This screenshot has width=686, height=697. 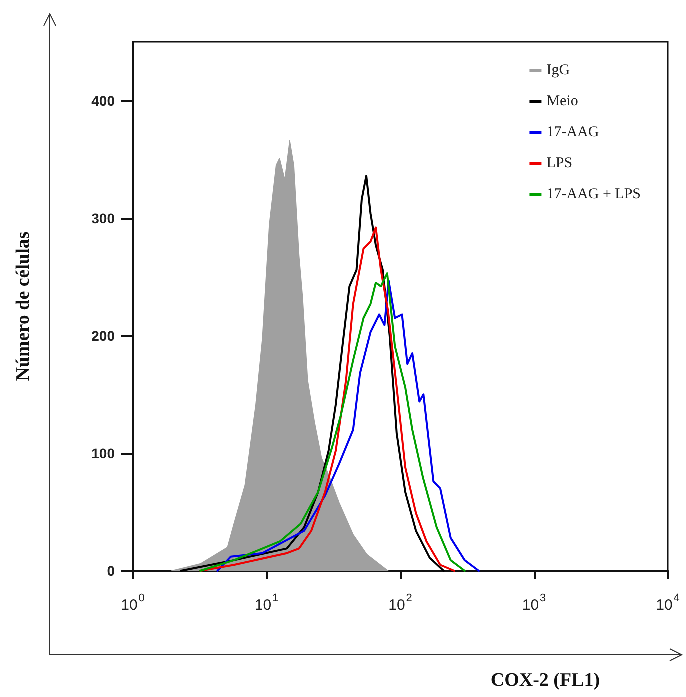 I want to click on x-axis-title: COX-2 (FL1), so click(x=545, y=680).